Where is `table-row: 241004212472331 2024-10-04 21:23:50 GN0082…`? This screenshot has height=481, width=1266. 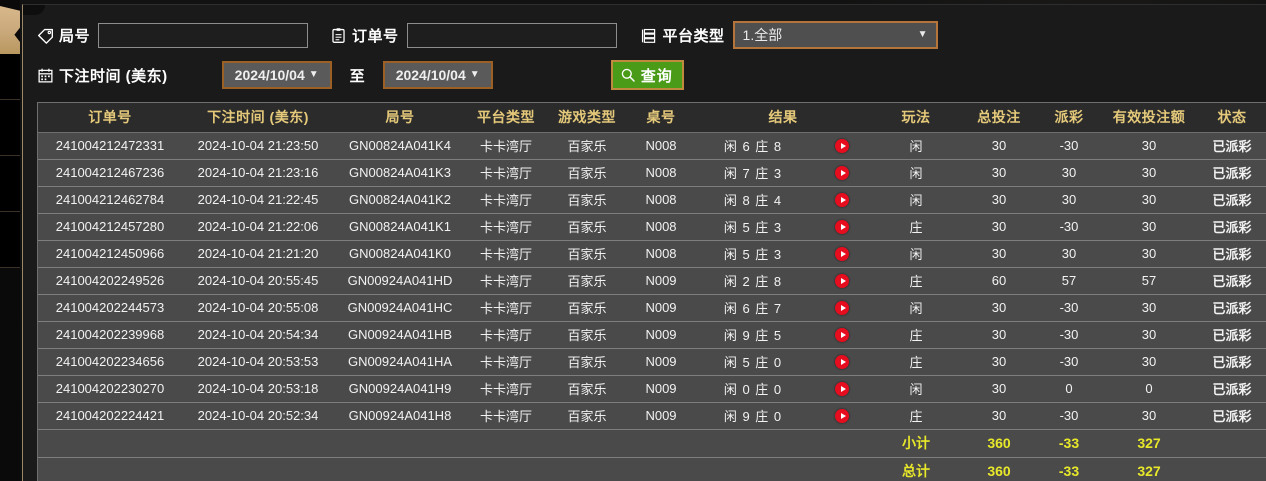 table-row: 241004212472331 2024-10-04 21:23:50 GN0082… is located at coordinates (652, 146).